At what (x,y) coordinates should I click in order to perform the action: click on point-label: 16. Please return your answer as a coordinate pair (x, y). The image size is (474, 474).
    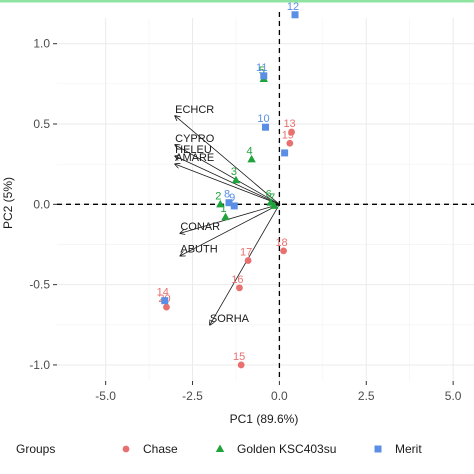
    Looking at the image, I should click on (237, 280).